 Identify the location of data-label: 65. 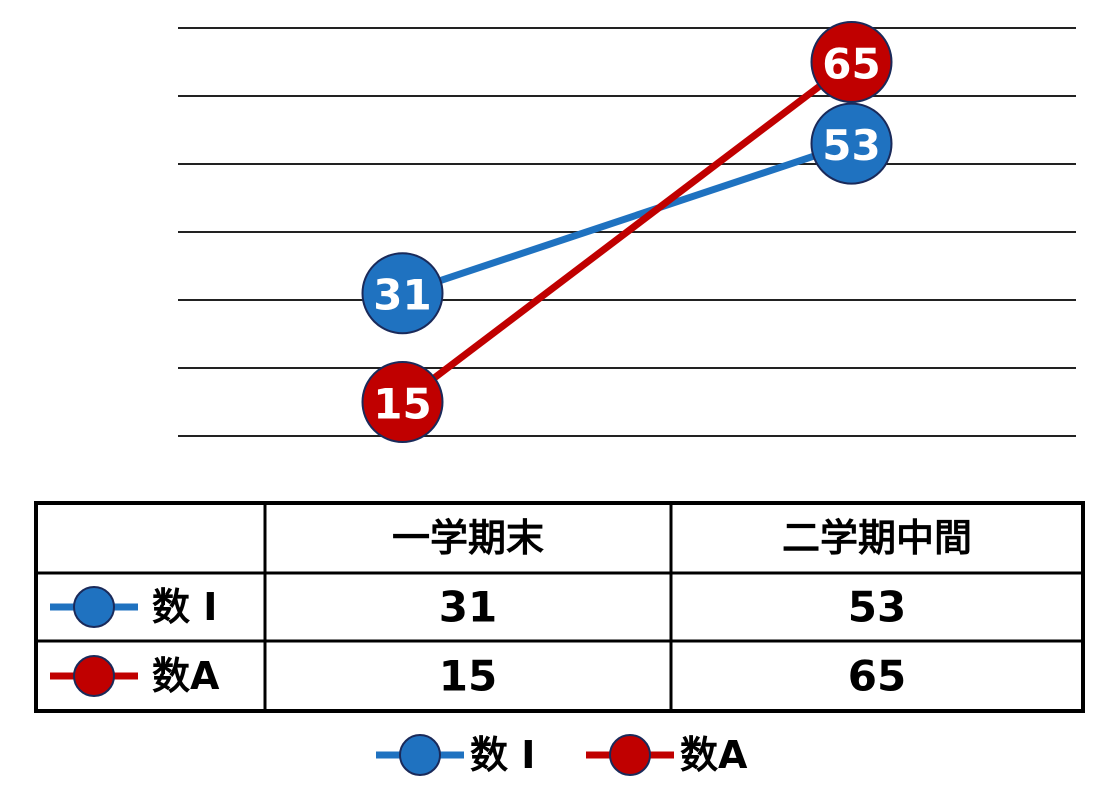
(851, 64).